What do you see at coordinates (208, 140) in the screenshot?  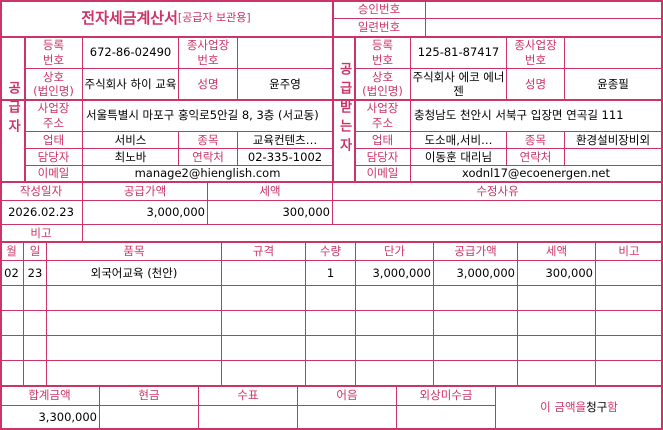 I see `supplier-biz-item-label: 종목` at bounding box center [208, 140].